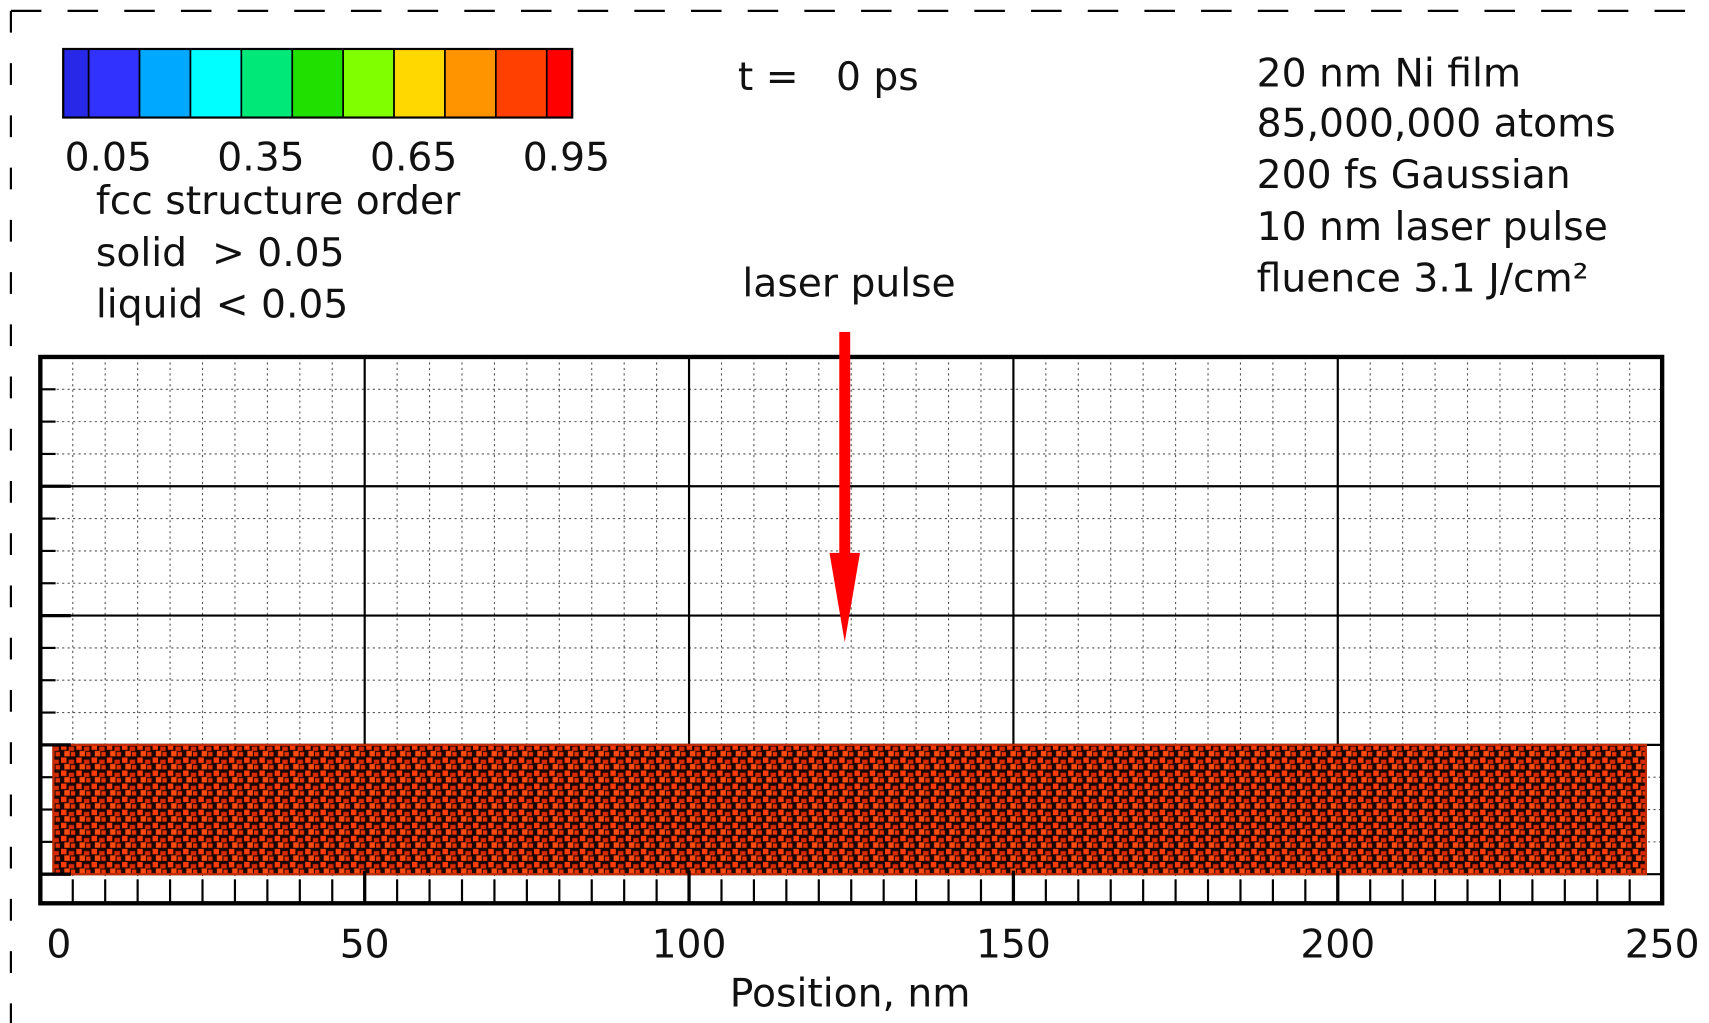 The height and width of the screenshot is (1023, 1709). Describe the element at coordinates (1432, 227) in the screenshot. I see `info-line: 10 nm laser pulse` at that location.